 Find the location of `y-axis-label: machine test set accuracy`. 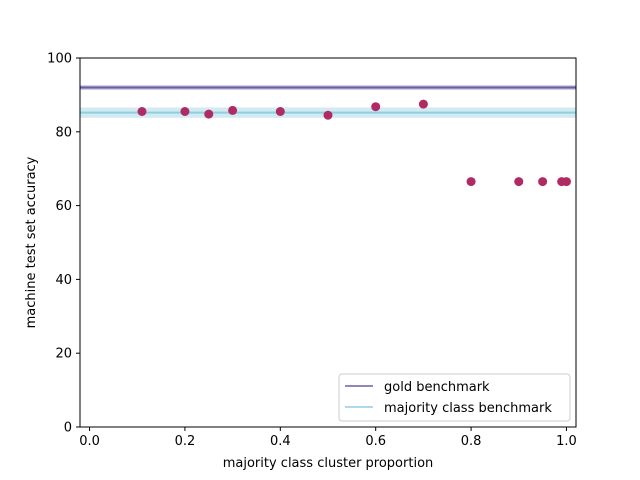

y-axis-label: machine test set accuracy is located at coordinates (31, 242).